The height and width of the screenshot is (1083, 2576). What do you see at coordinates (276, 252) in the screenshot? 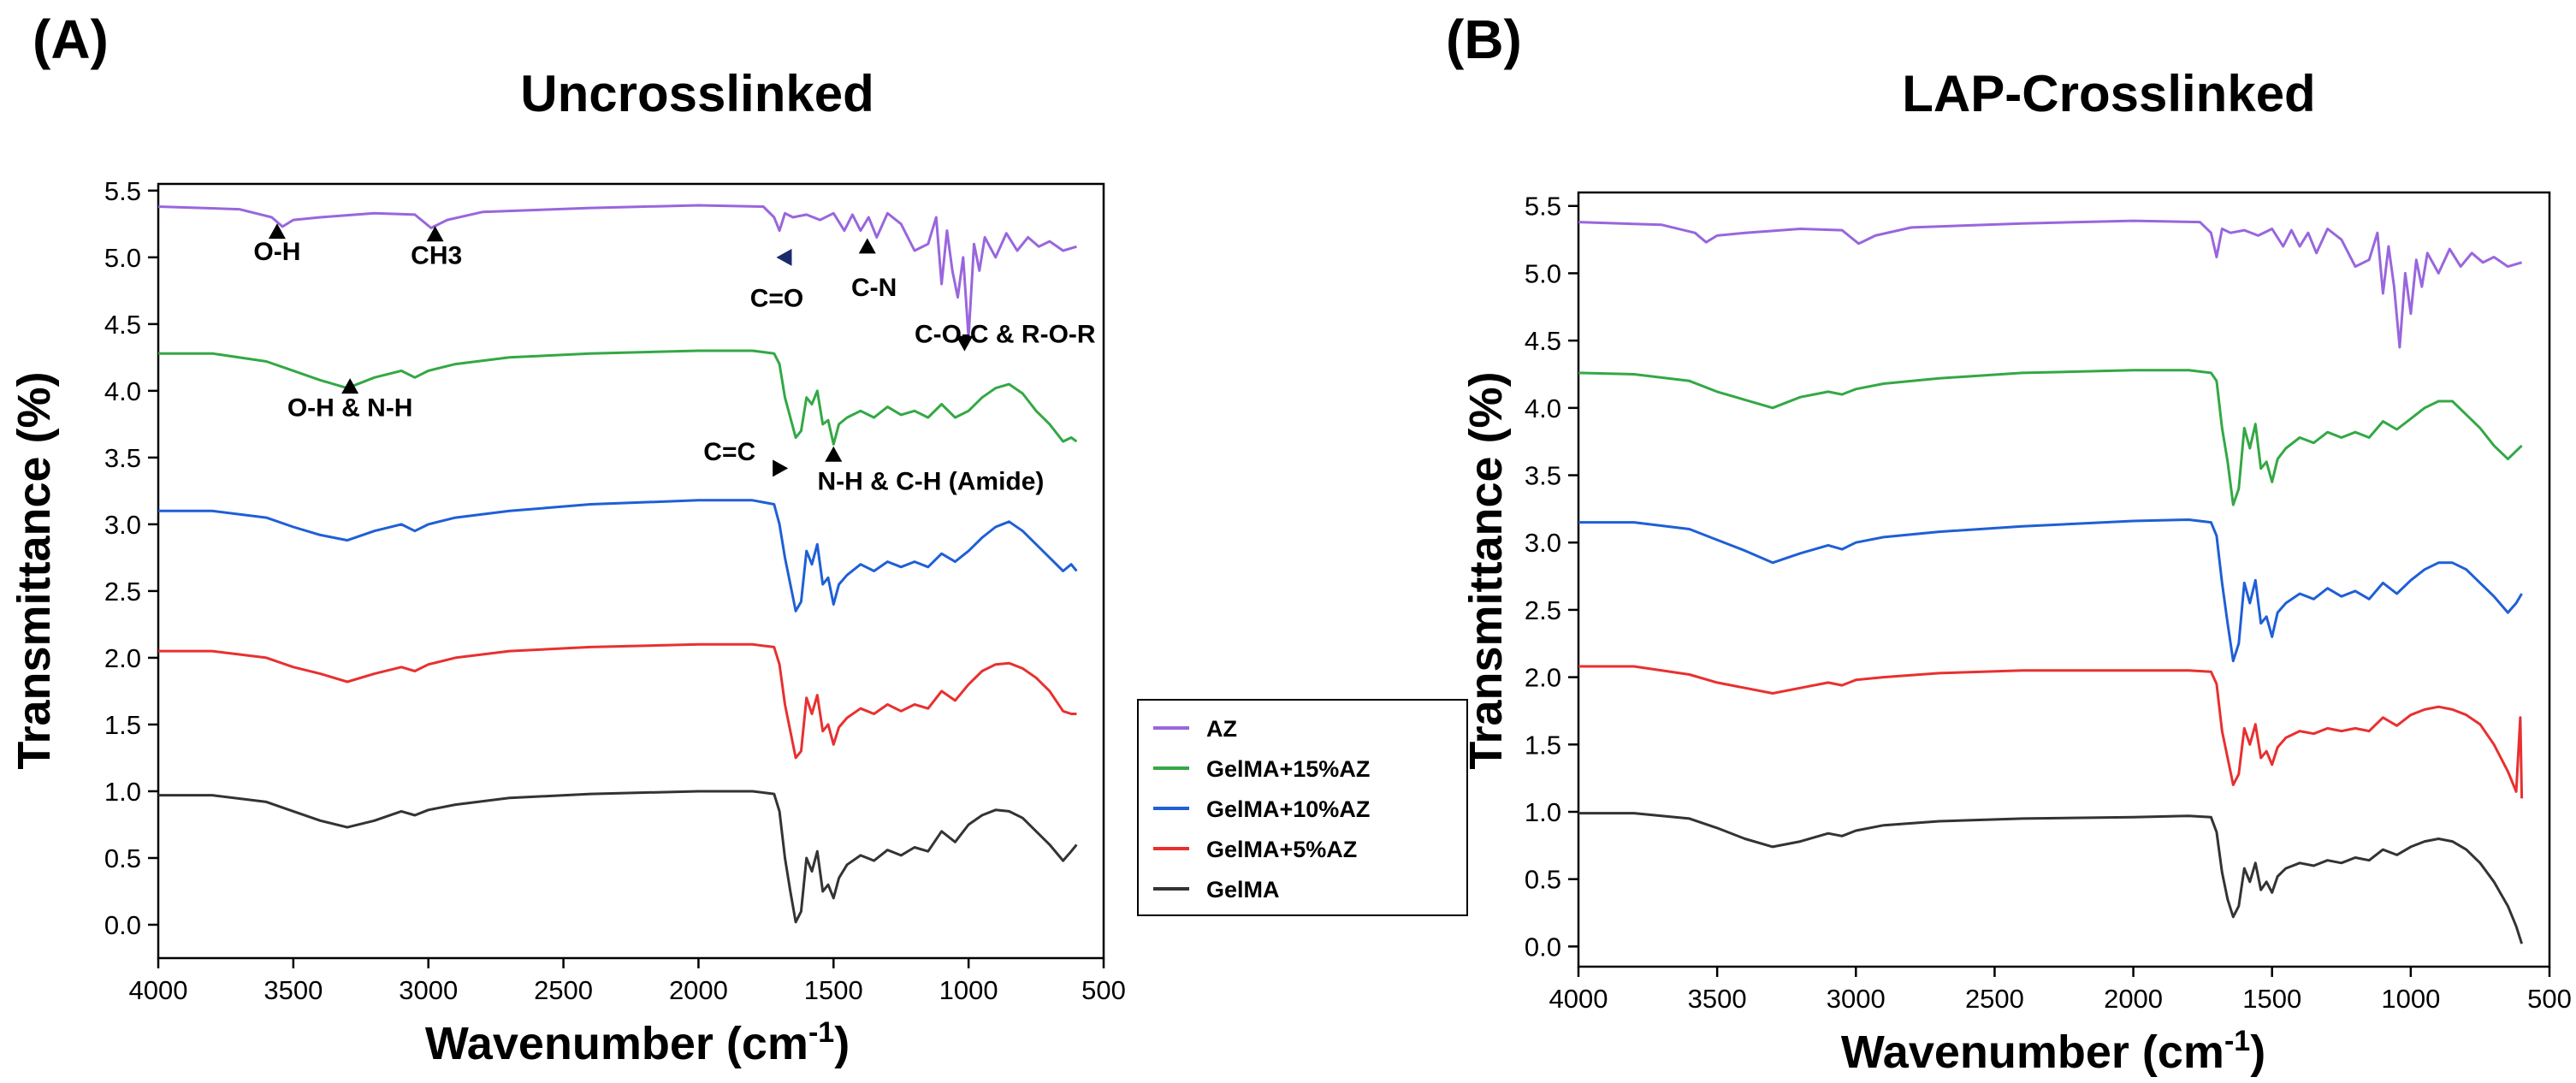
I see `annotation-label: O-H` at bounding box center [276, 252].